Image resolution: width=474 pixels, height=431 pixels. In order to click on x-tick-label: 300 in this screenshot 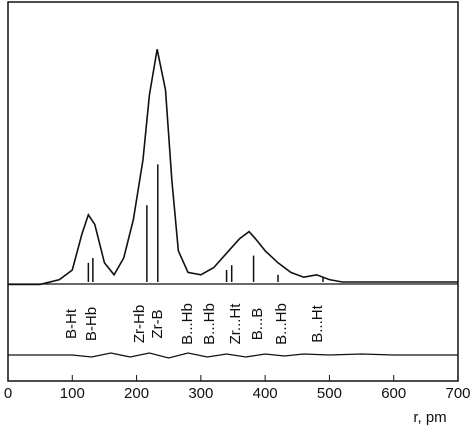, I will do `click(200, 393)`.